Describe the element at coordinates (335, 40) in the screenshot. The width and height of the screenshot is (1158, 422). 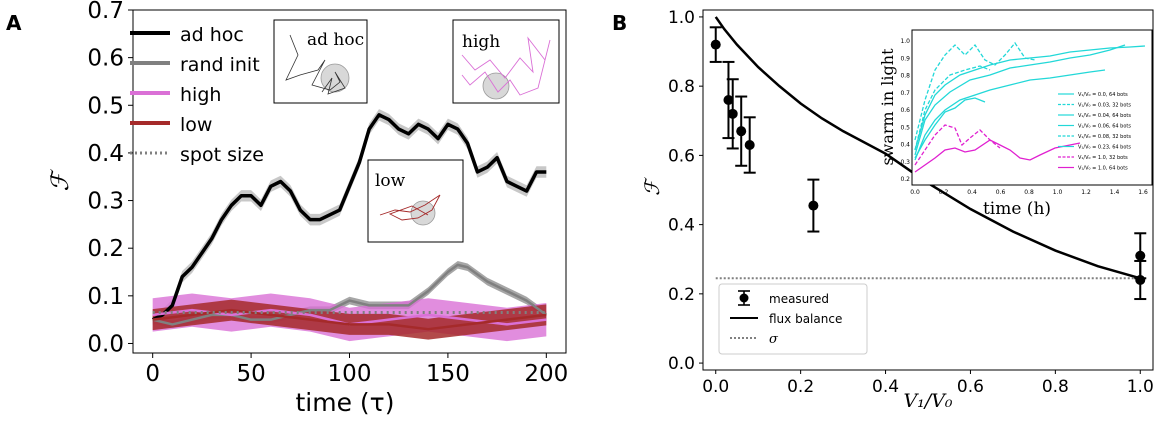
I see `inset-ad-hoc-label: ad hoc` at that location.